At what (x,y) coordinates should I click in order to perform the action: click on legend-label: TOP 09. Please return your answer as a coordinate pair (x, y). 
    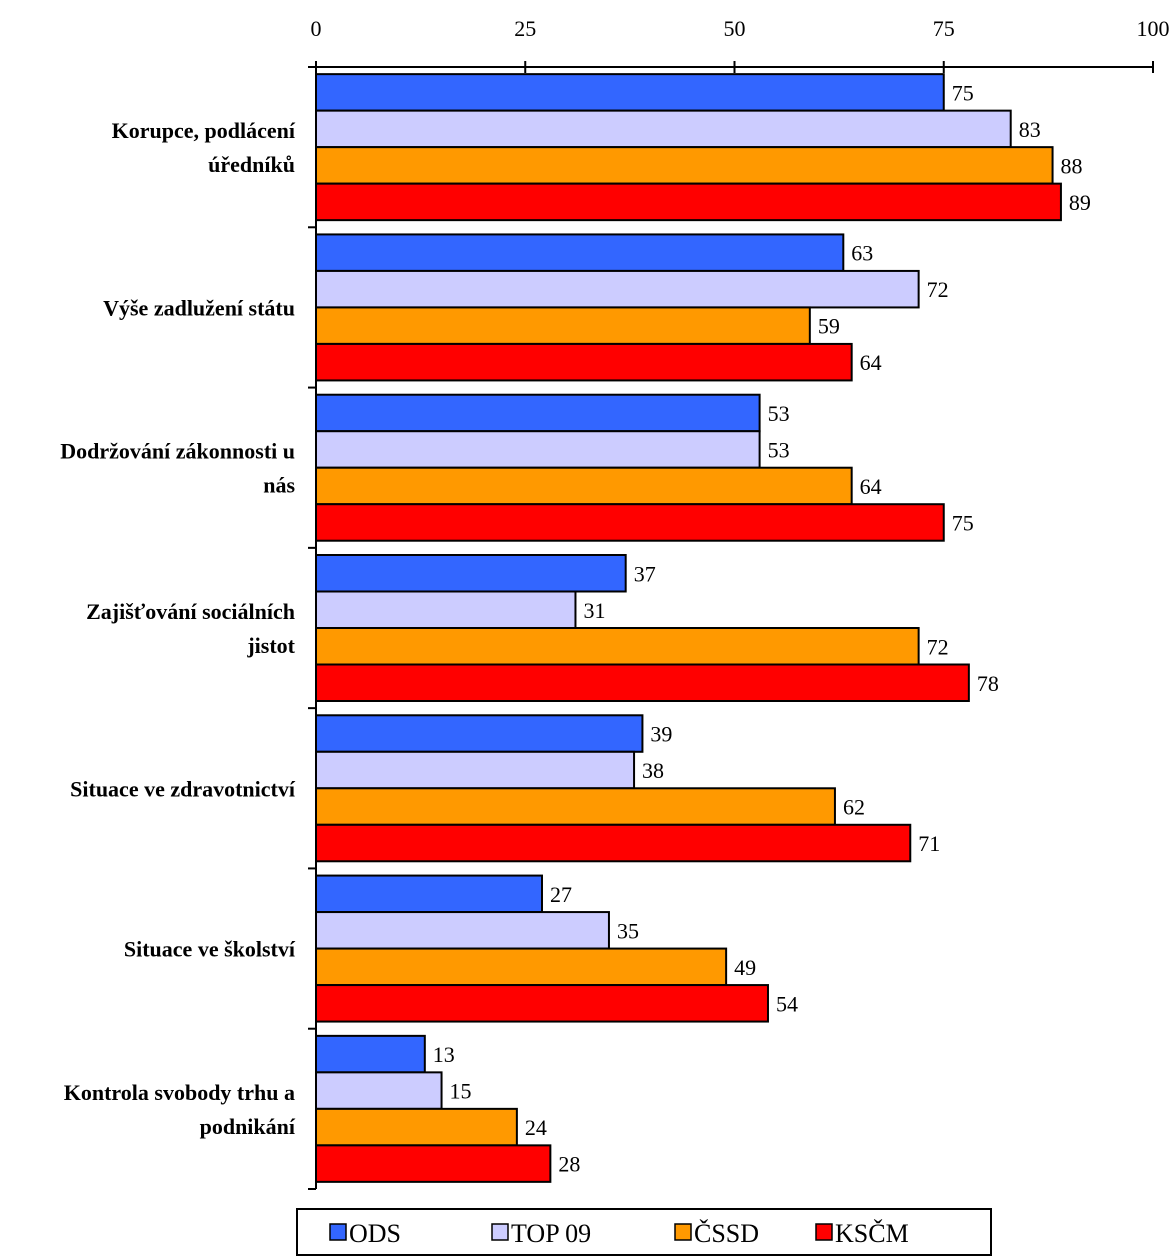
    Looking at the image, I should click on (551, 1233).